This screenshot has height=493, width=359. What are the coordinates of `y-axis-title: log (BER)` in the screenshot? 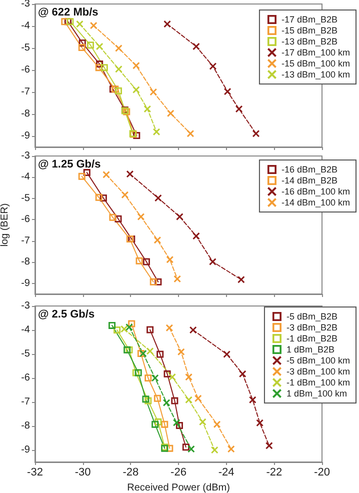 It's located at (5, 225).